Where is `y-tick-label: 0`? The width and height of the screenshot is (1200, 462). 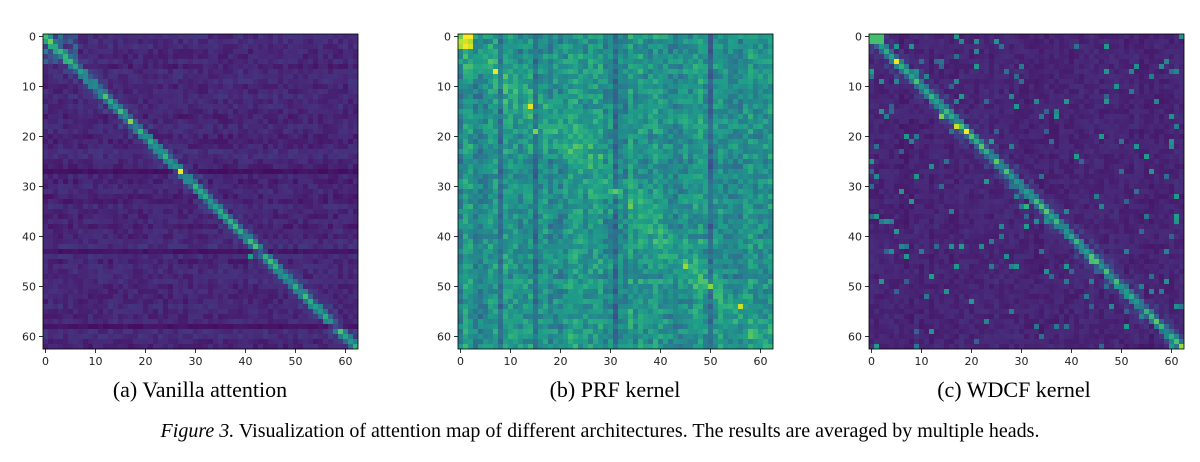
y-tick-label: 0 is located at coordinates (32, 37).